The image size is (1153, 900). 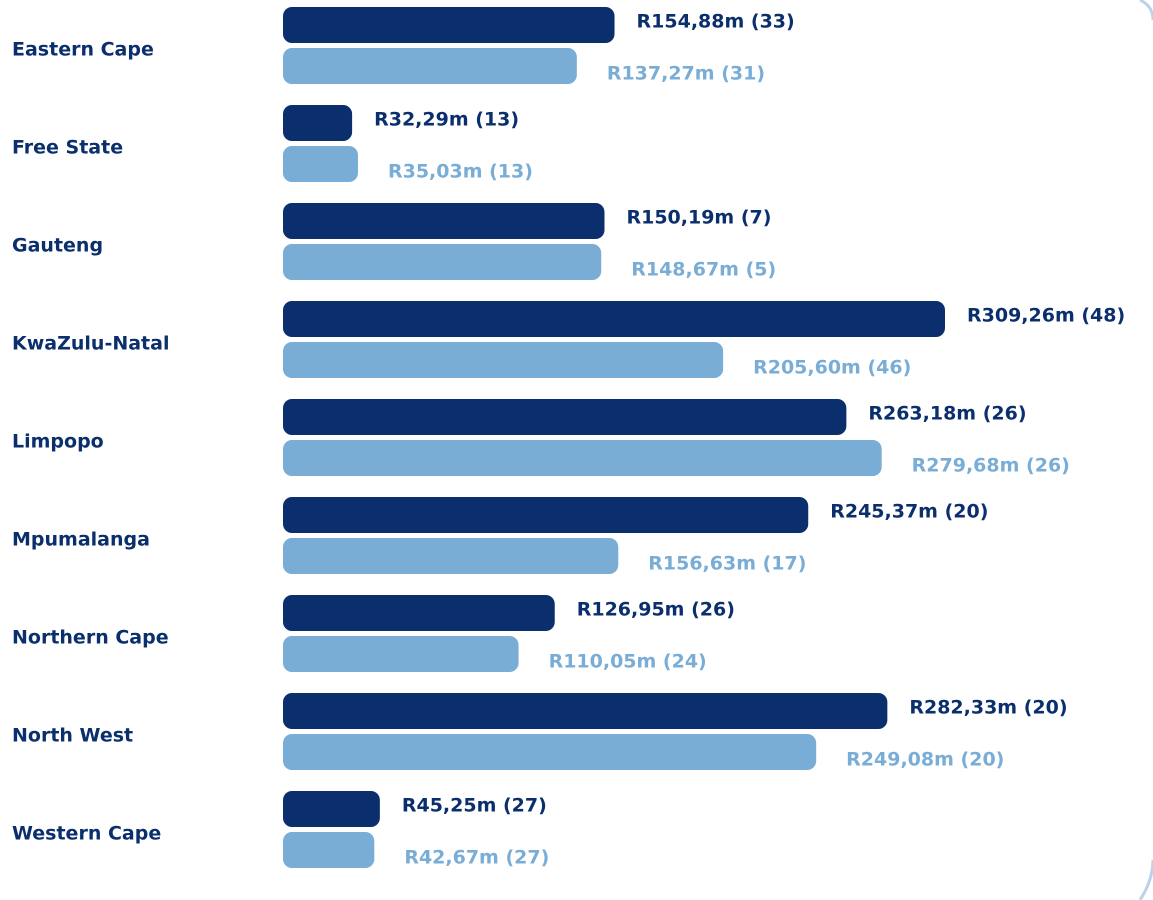 What do you see at coordinates (988, 708) in the screenshot?
I see `value-label: R282,33m (20)` at bounding box center [988, 708].